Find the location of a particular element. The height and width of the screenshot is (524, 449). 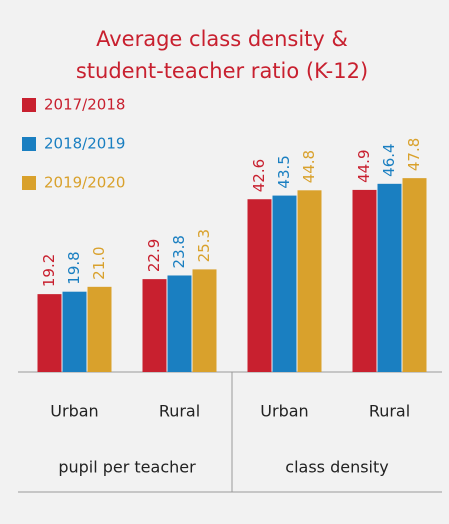

value-label: 19.8 is located at coordinates (74, 267).